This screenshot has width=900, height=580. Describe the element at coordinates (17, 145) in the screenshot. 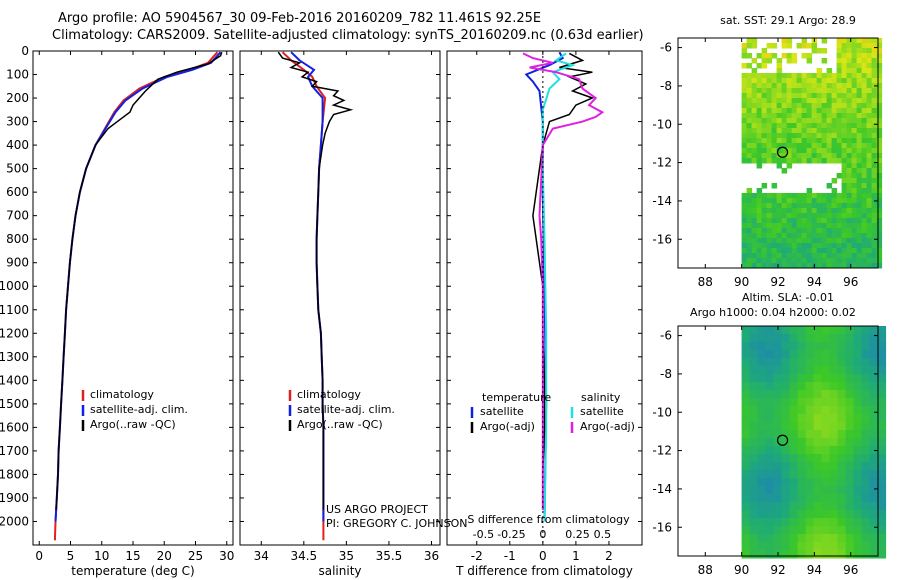

I see `depth-tick-label: 400` at that location.